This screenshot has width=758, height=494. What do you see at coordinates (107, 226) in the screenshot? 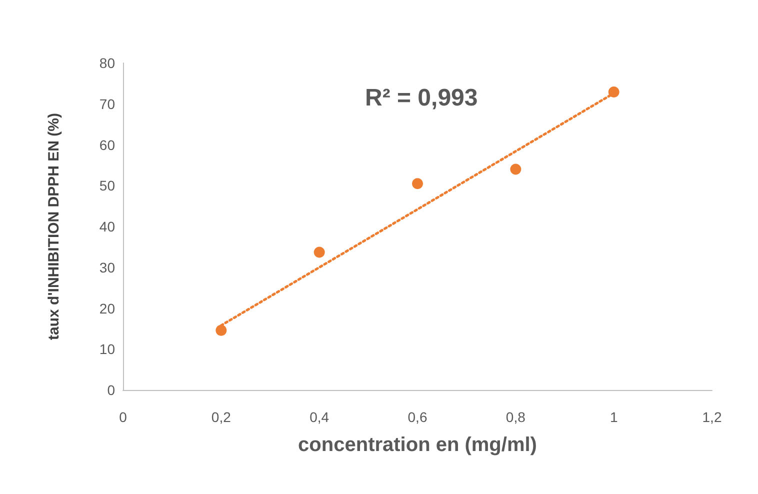
I see `y-tick-label: 40` at bounding box center [107, 226].